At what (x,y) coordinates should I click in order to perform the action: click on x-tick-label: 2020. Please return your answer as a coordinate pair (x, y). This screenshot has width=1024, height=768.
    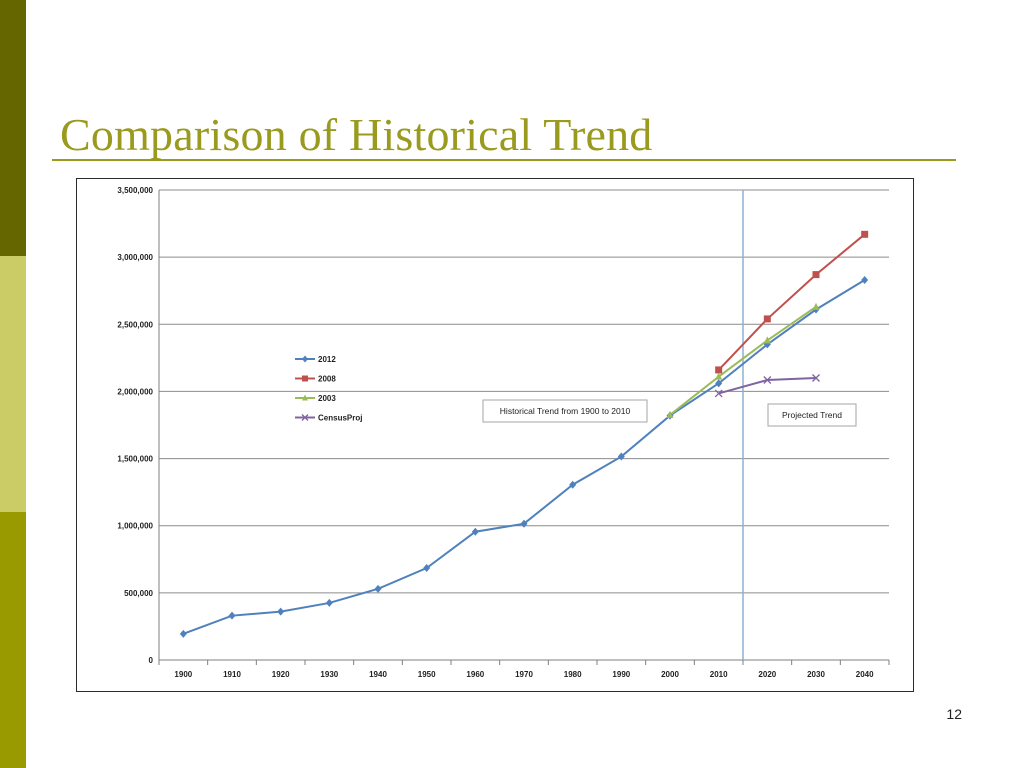
    Looking at the image, I should click on (767, 674).